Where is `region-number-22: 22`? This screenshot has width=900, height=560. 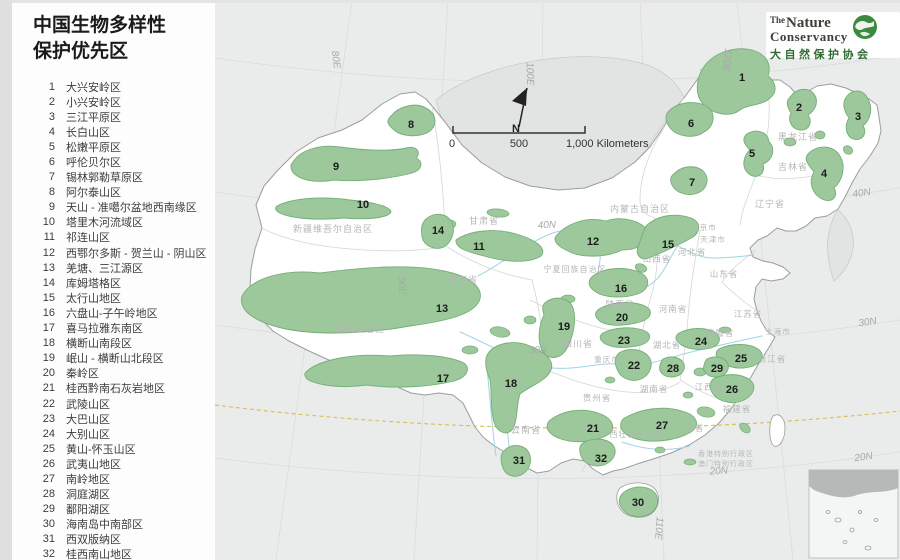
region-number-22: 22 is located at coordinates (634, 366).